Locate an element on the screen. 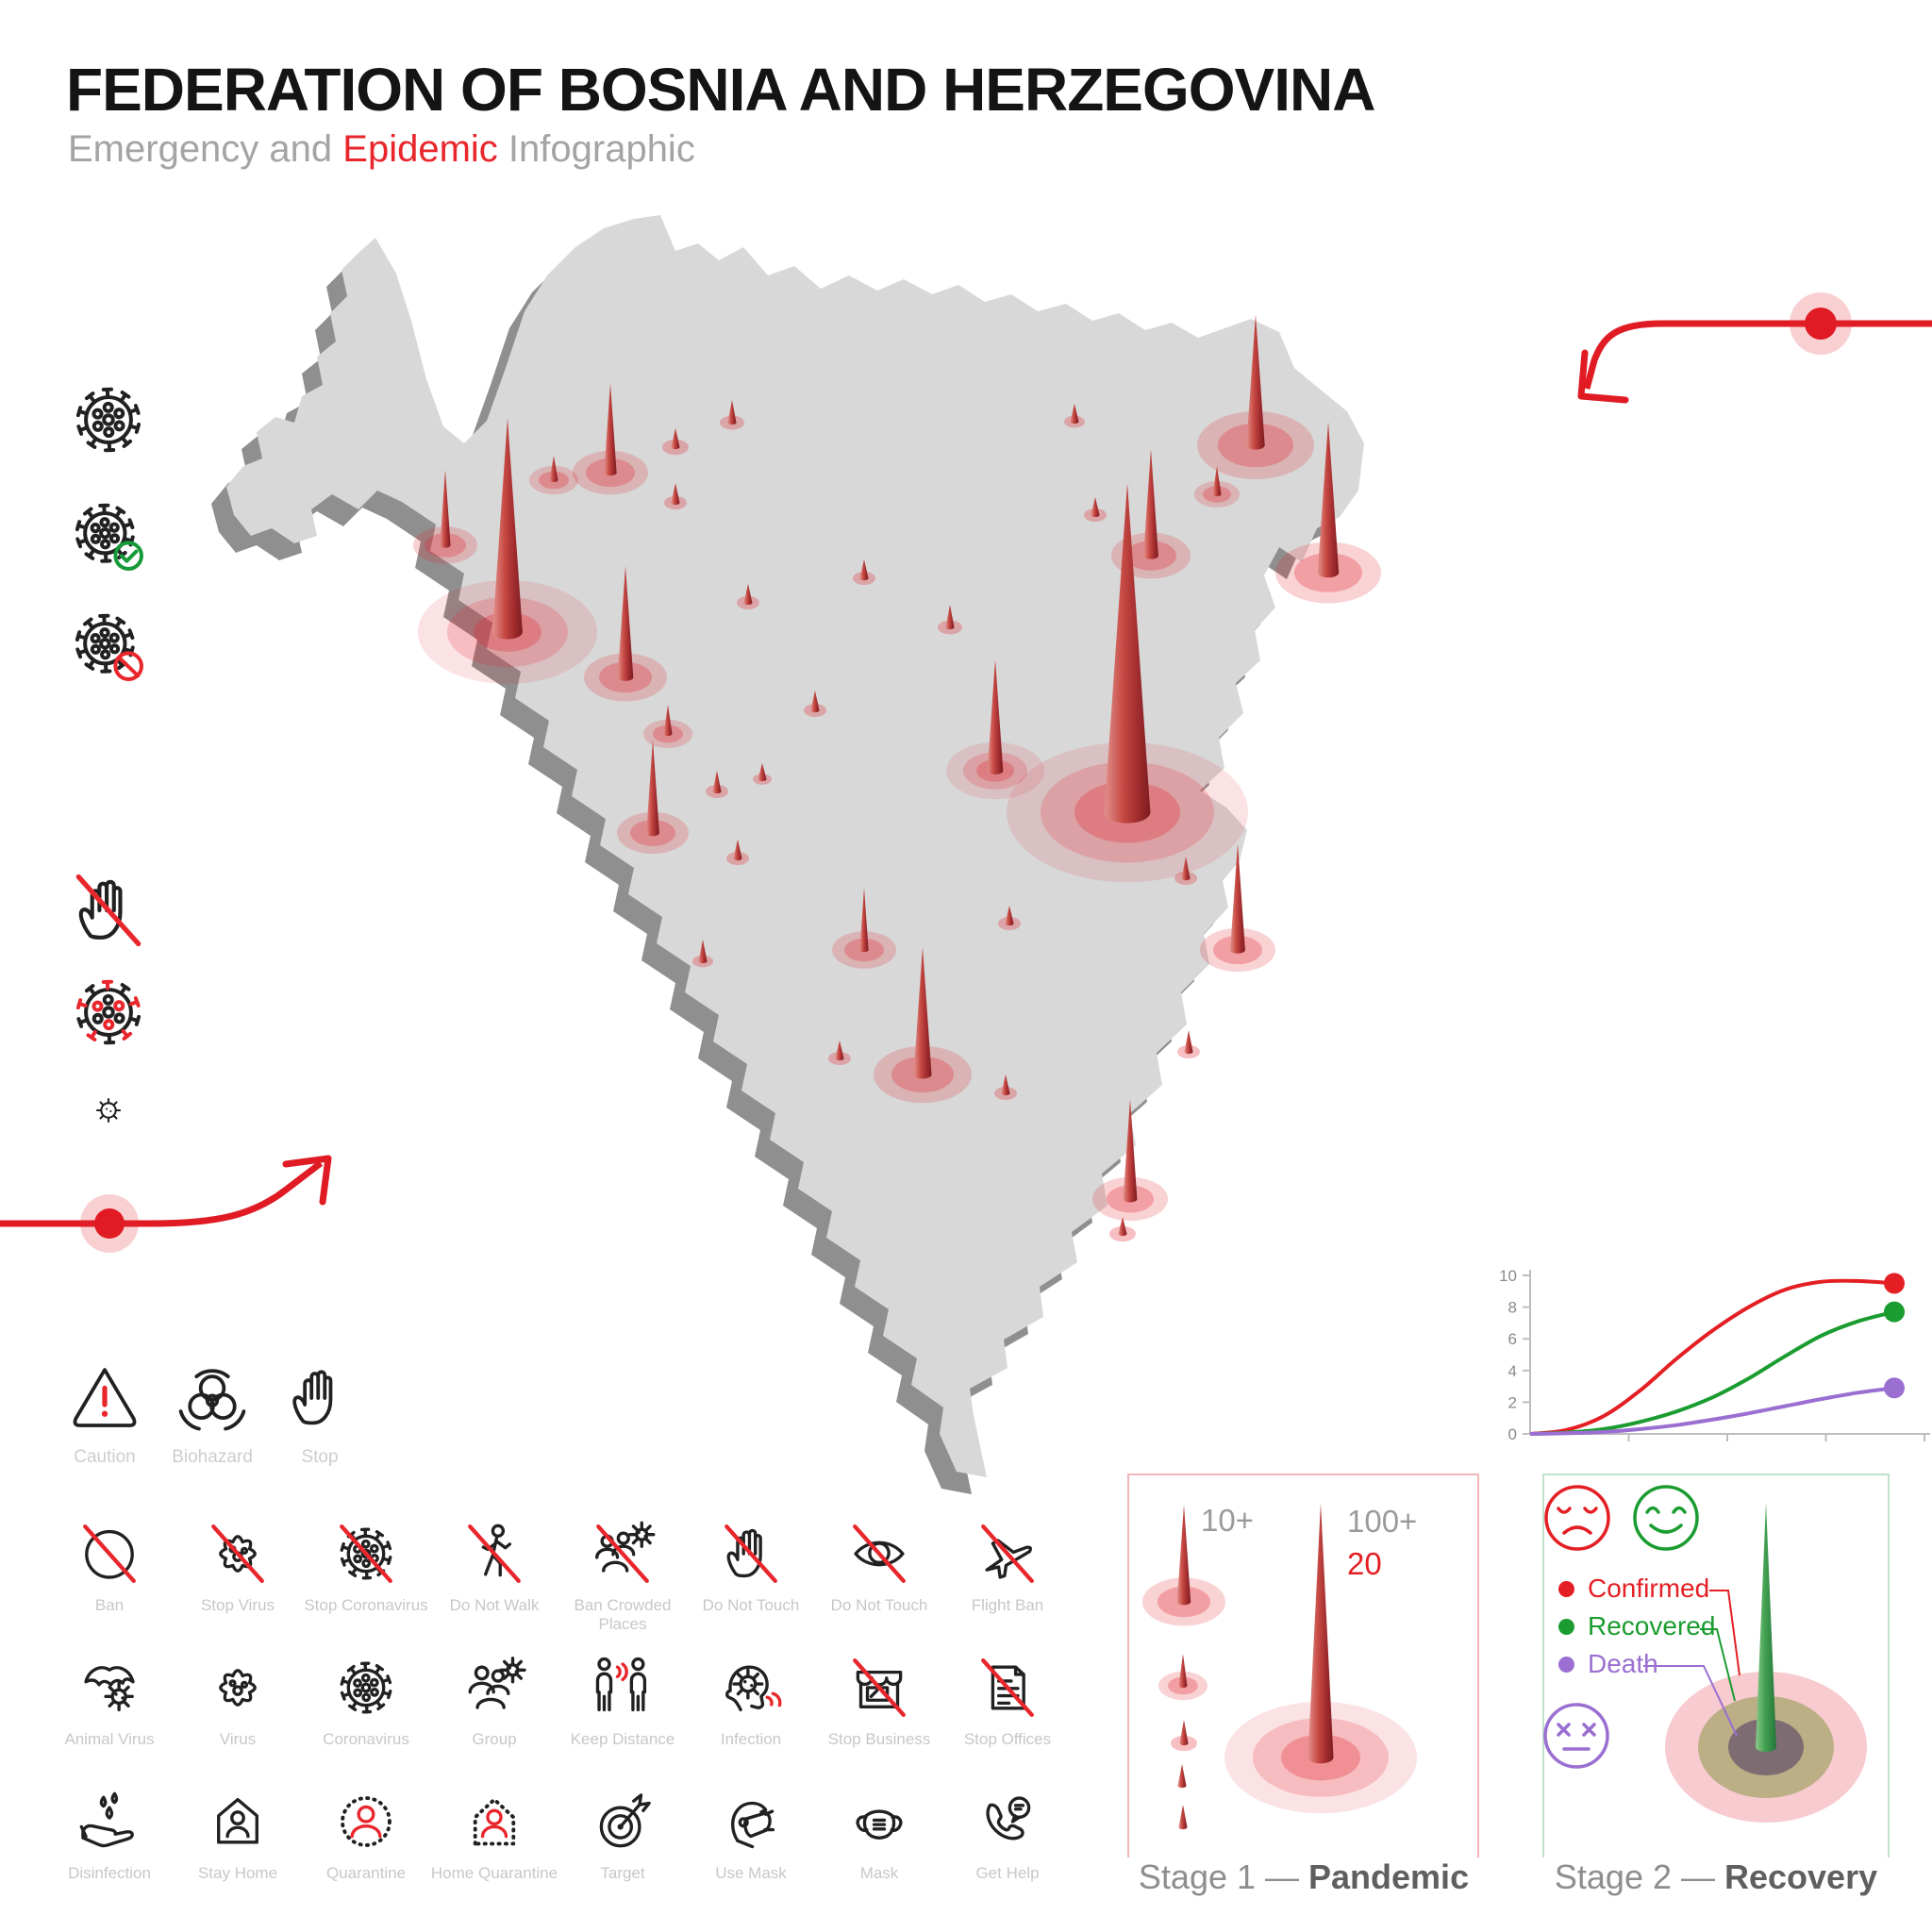  legend-item-recovered: Recovered is located at coordinates (1637, 1626).